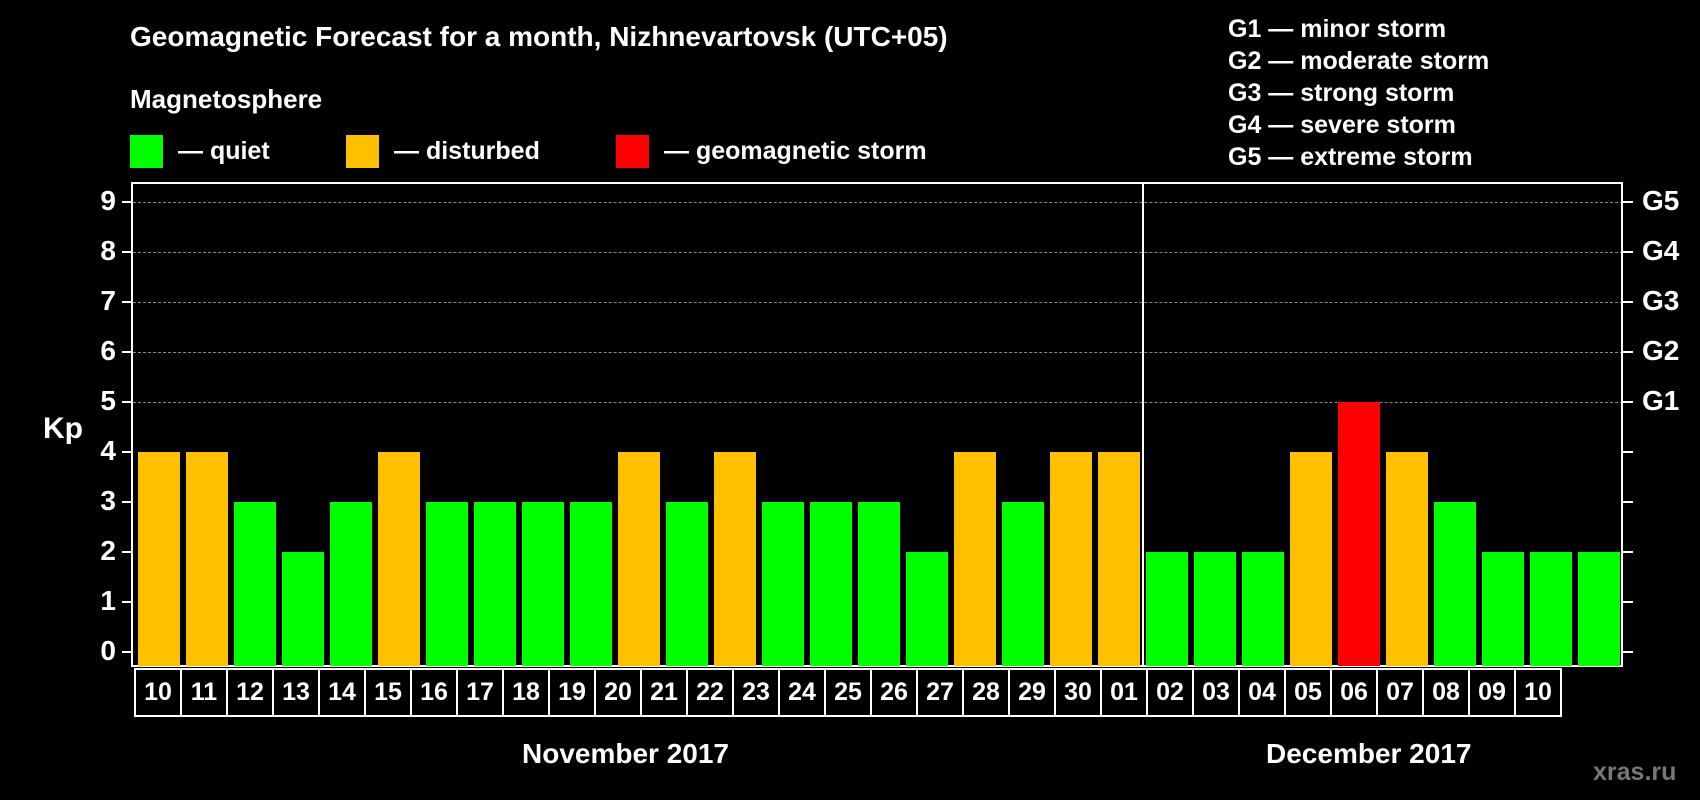  I want to click on date-cell: 29, so click(1032, 692).